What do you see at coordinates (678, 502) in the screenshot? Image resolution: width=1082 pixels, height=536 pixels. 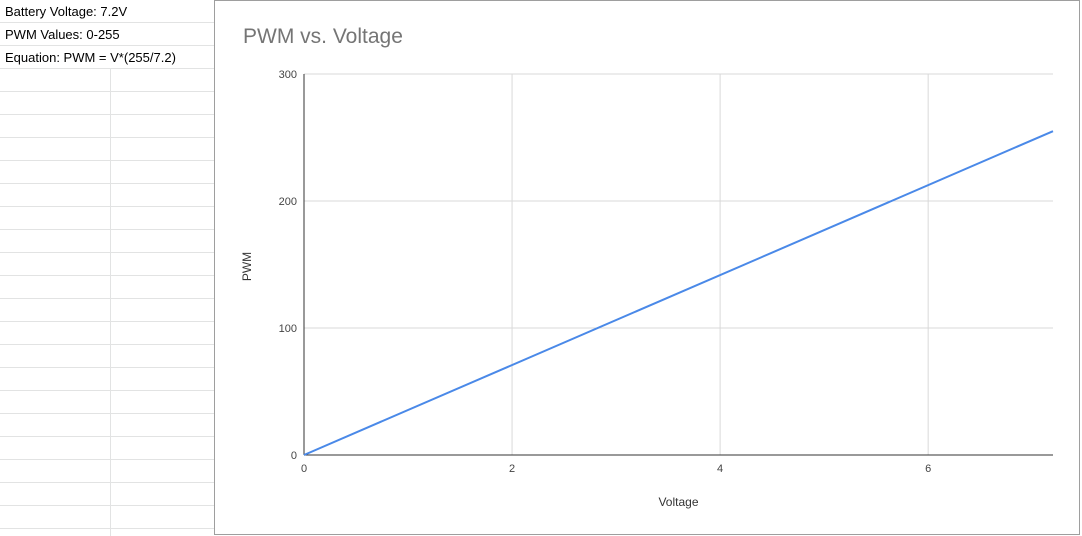 I see `x-axis-title: Voltage` at bounding box center [678, 502].